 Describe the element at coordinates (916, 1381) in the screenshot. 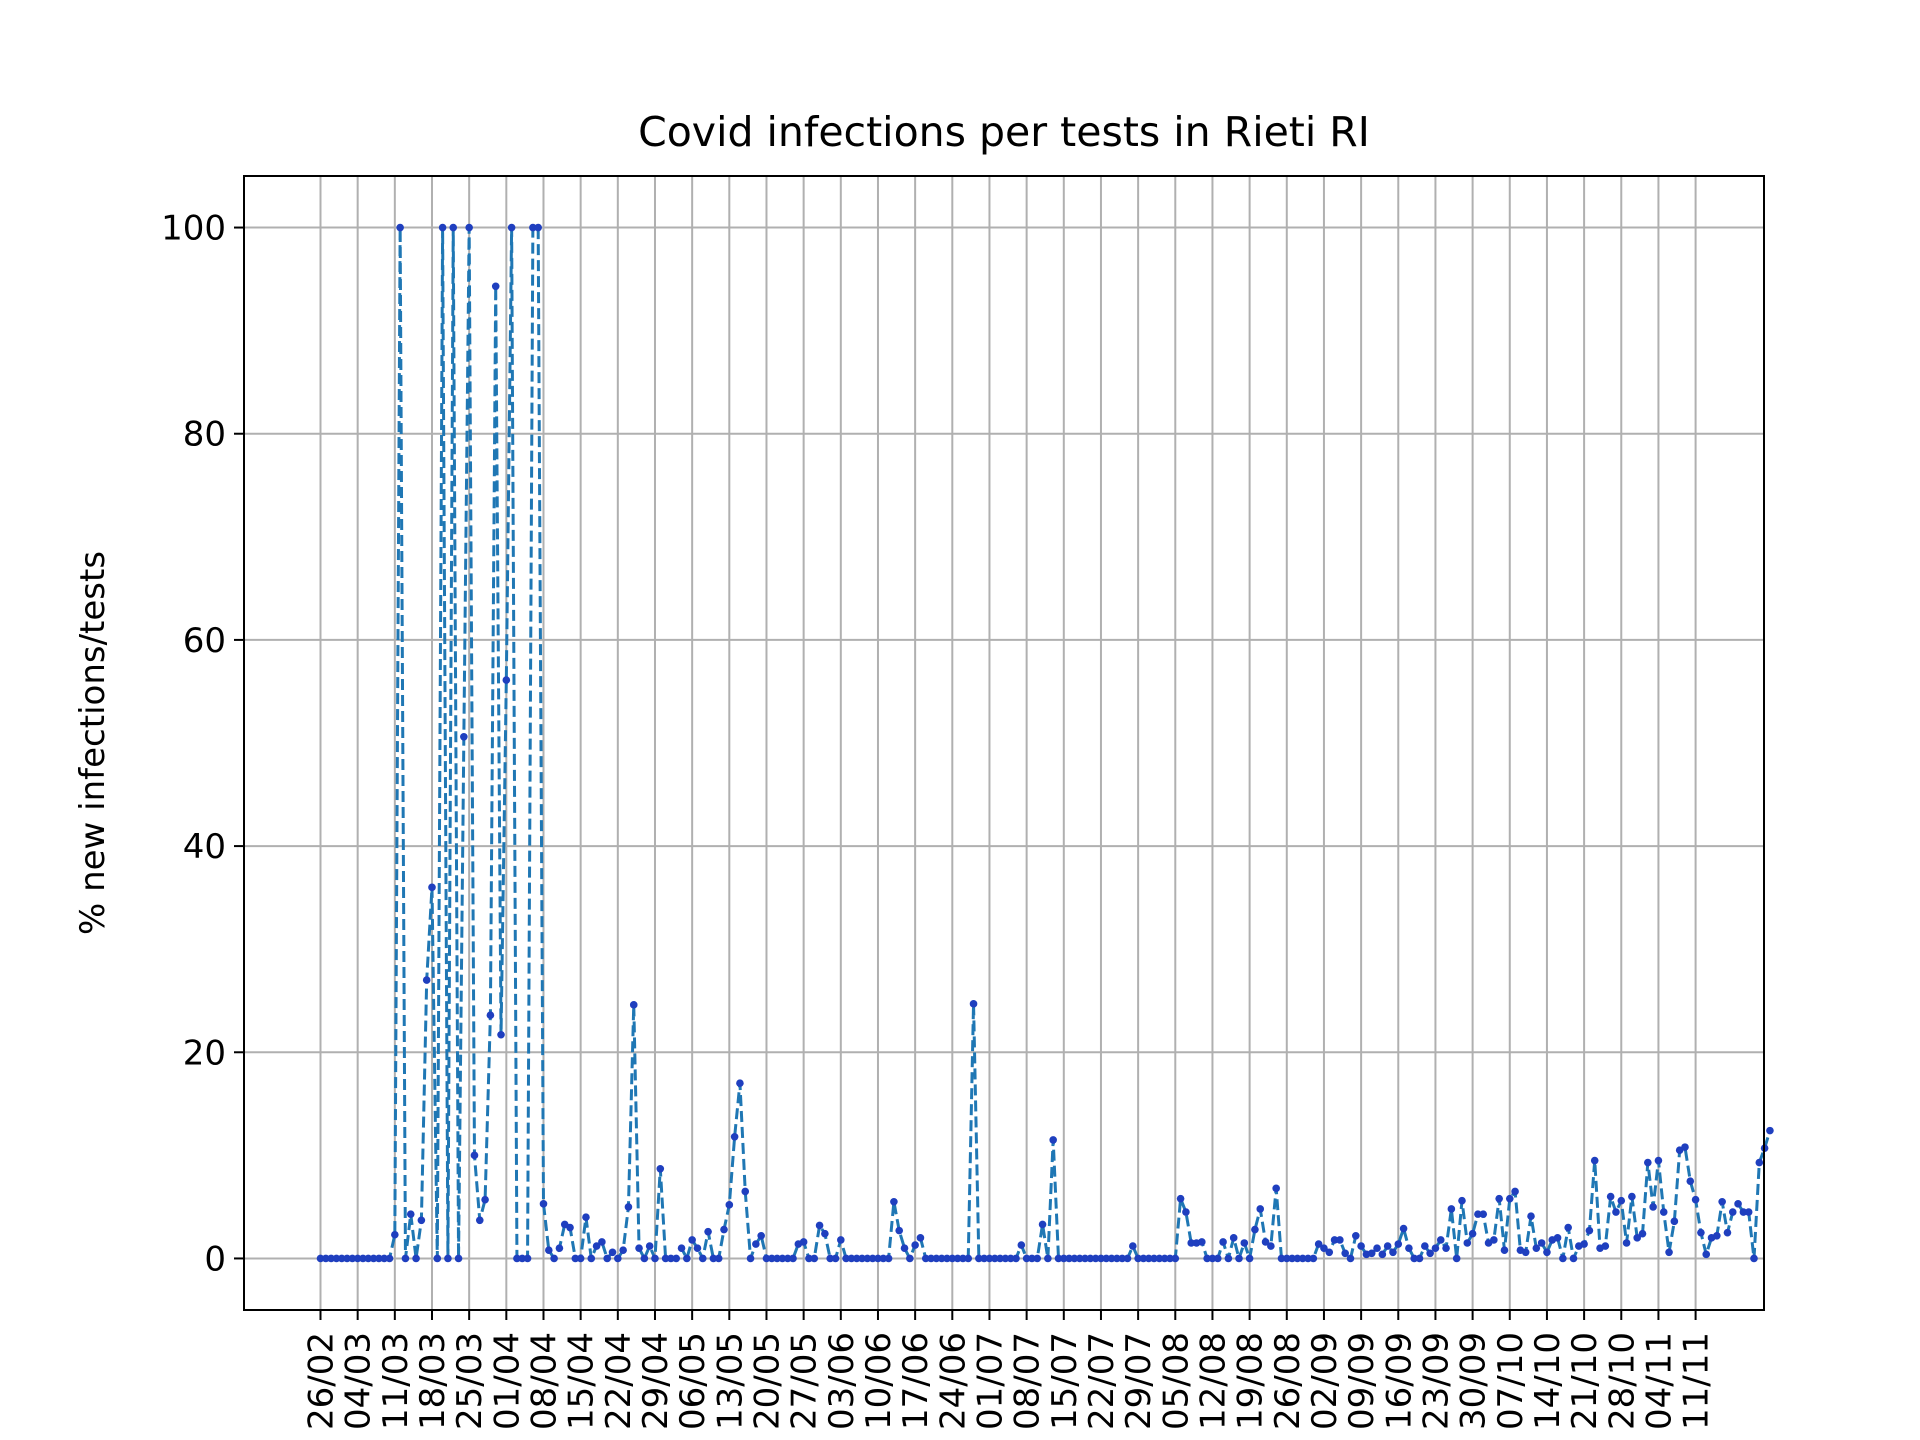

I see `x-tick-label: 17/06` at that location.